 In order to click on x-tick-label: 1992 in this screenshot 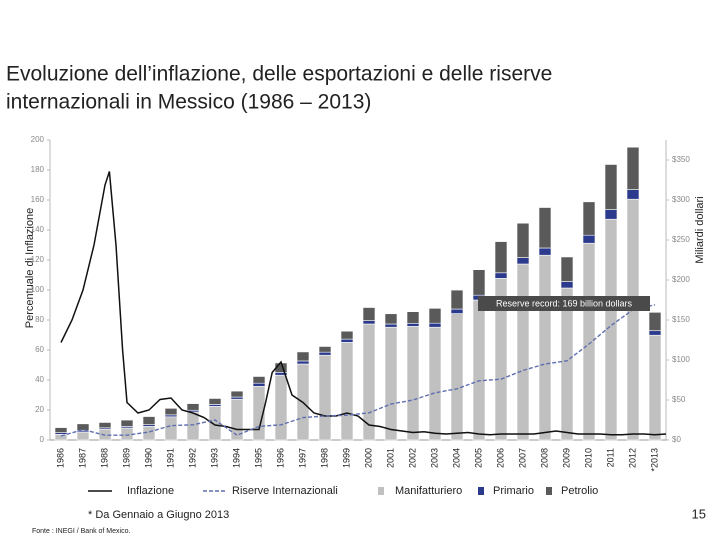, I will do `click(192, 458)`.